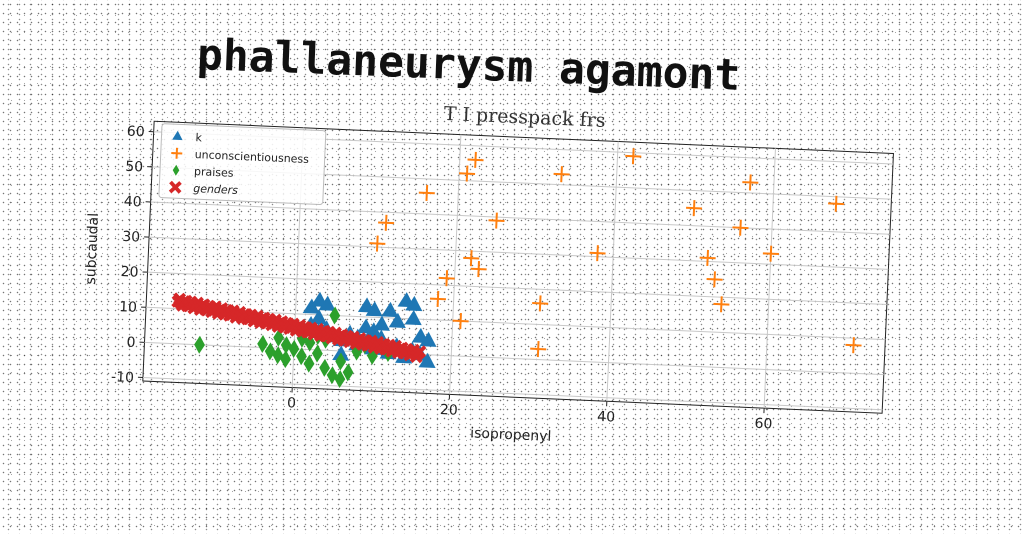 The height and width of the screenshot is (534, 1024). What do you see at coordinates (511, 435) in the screenshot?
I see `x-axis-label: isopropenyl` at bounding box center [511, 435].